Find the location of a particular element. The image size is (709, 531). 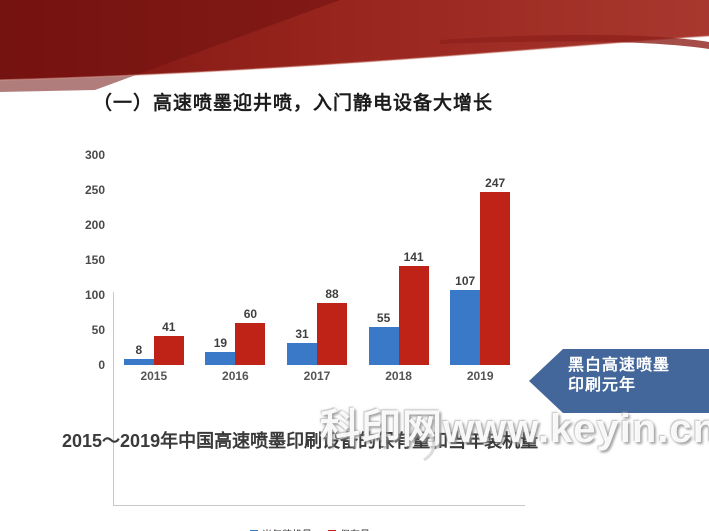

bar-2017-保有量 is located at coordinates (332, 334).